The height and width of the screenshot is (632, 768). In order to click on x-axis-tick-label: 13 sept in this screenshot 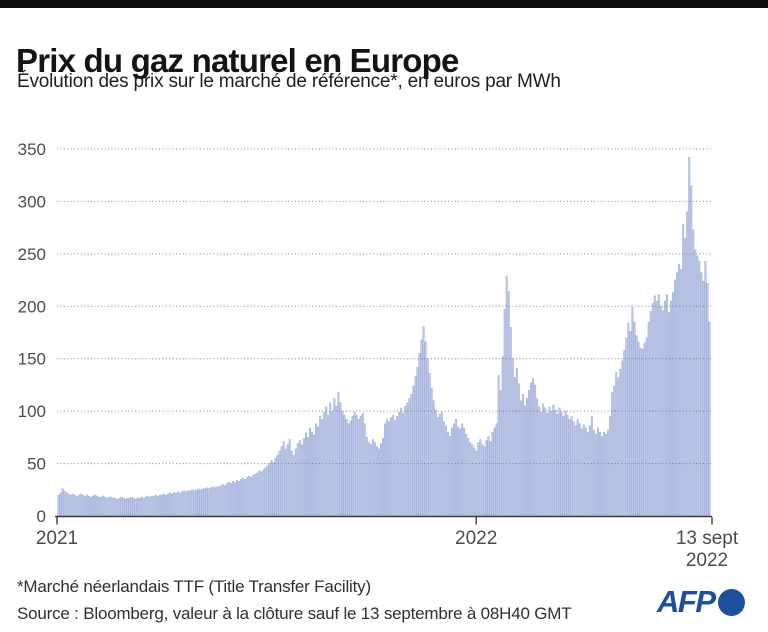, I will do `click(707, 538)`.